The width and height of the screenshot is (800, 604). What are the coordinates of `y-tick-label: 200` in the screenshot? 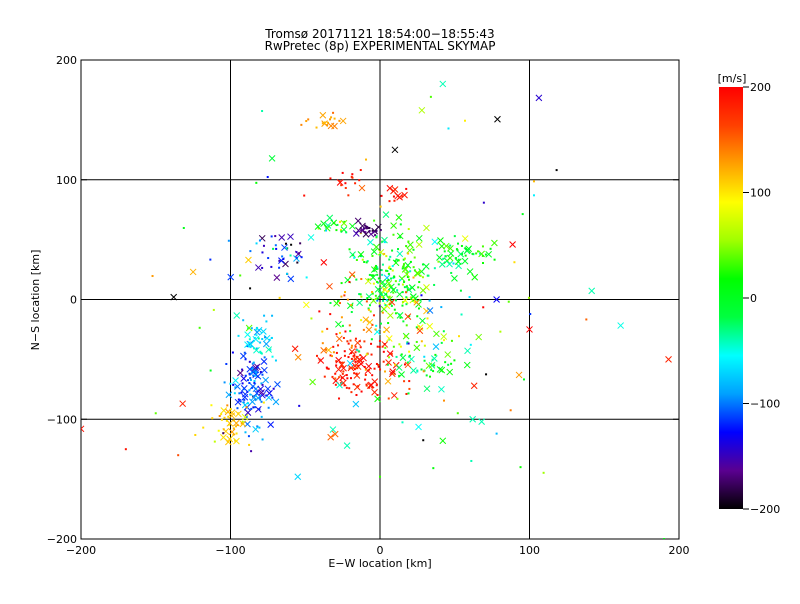 It's located at (66, 60).